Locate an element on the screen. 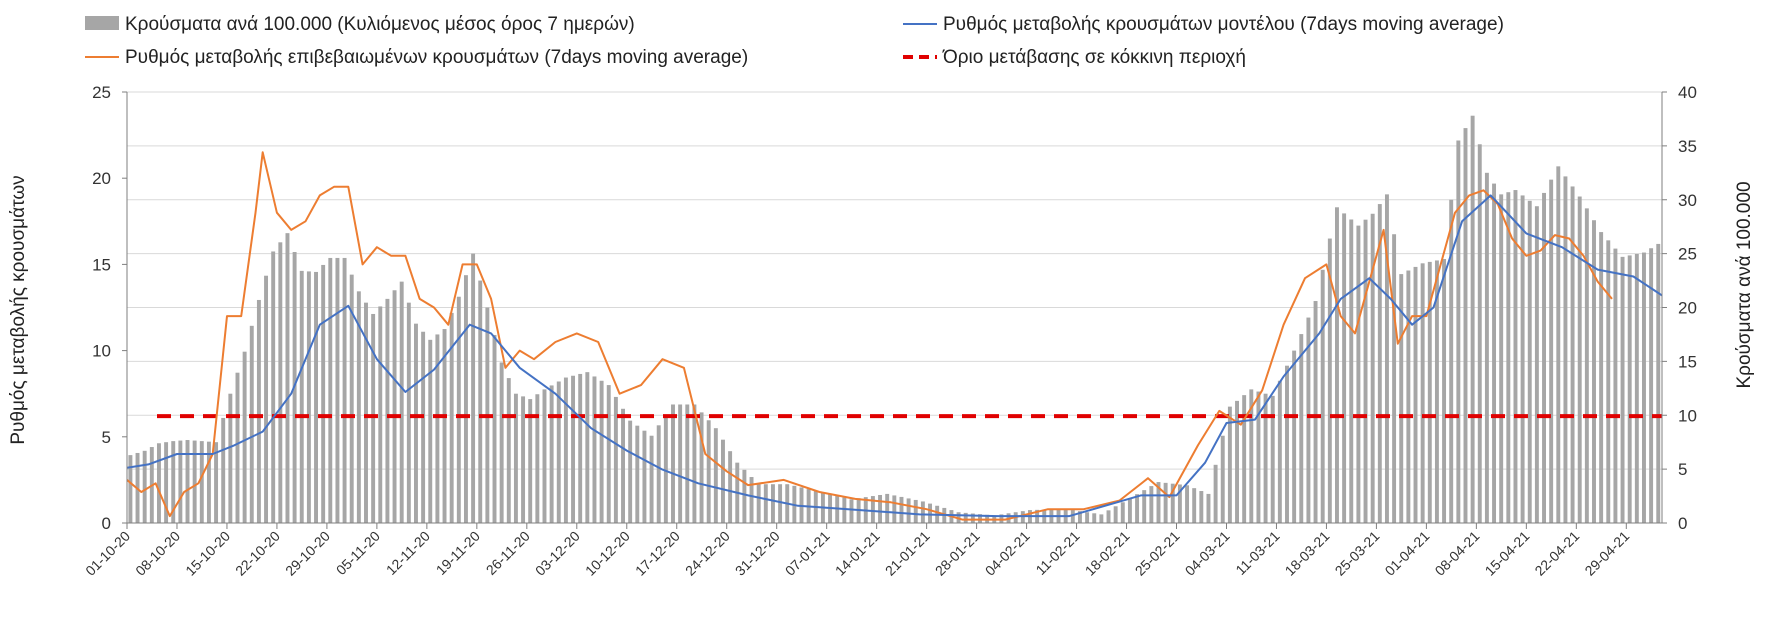 The height and width of the screenshot is (621, 1771). y-tick-label-left: 5 is located at coordinates (106, 437).